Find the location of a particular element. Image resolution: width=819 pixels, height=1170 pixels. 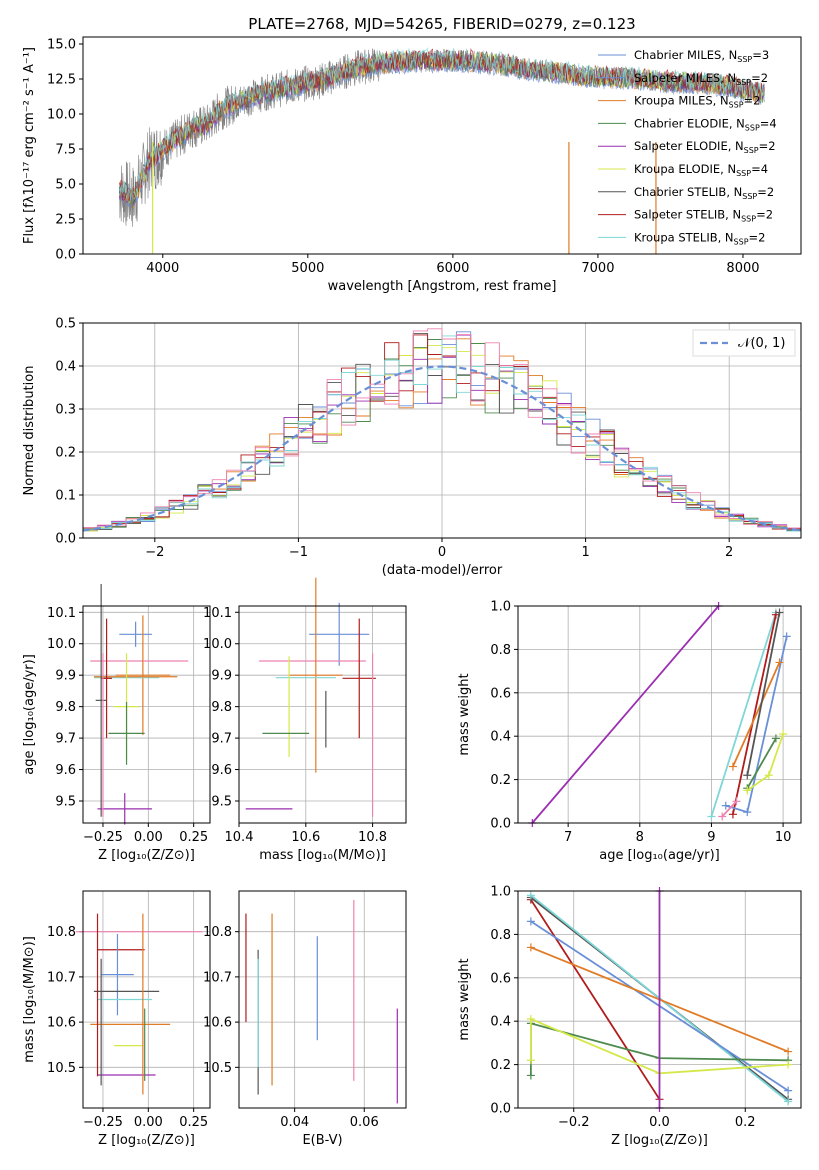

y-tick-label: 12.5 is located at coordinates (61, 80).